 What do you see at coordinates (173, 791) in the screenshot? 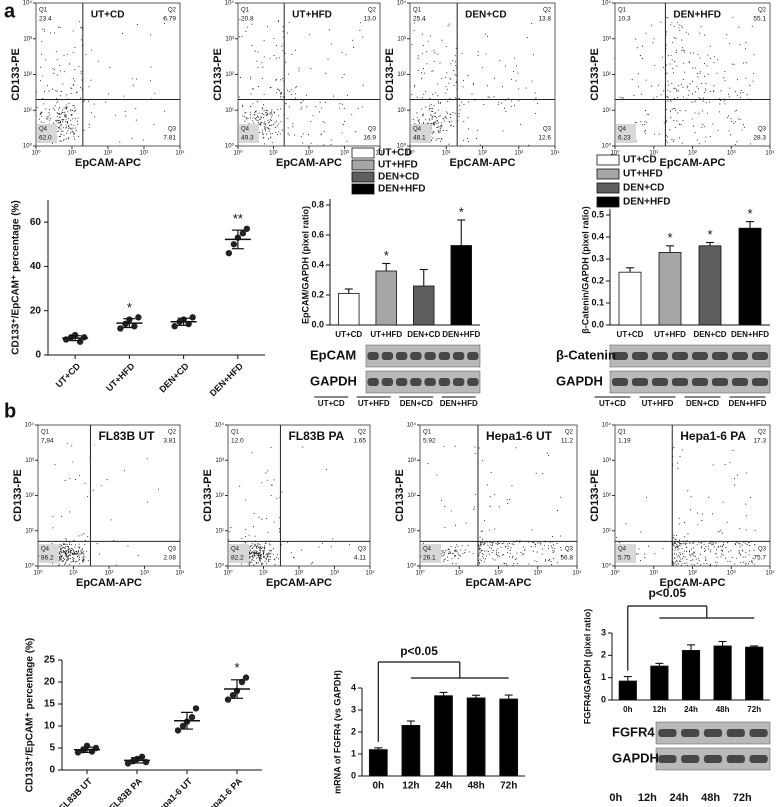
I see `x-tick-label: Hepa1-6 UT` at bounding box center [173, 791].